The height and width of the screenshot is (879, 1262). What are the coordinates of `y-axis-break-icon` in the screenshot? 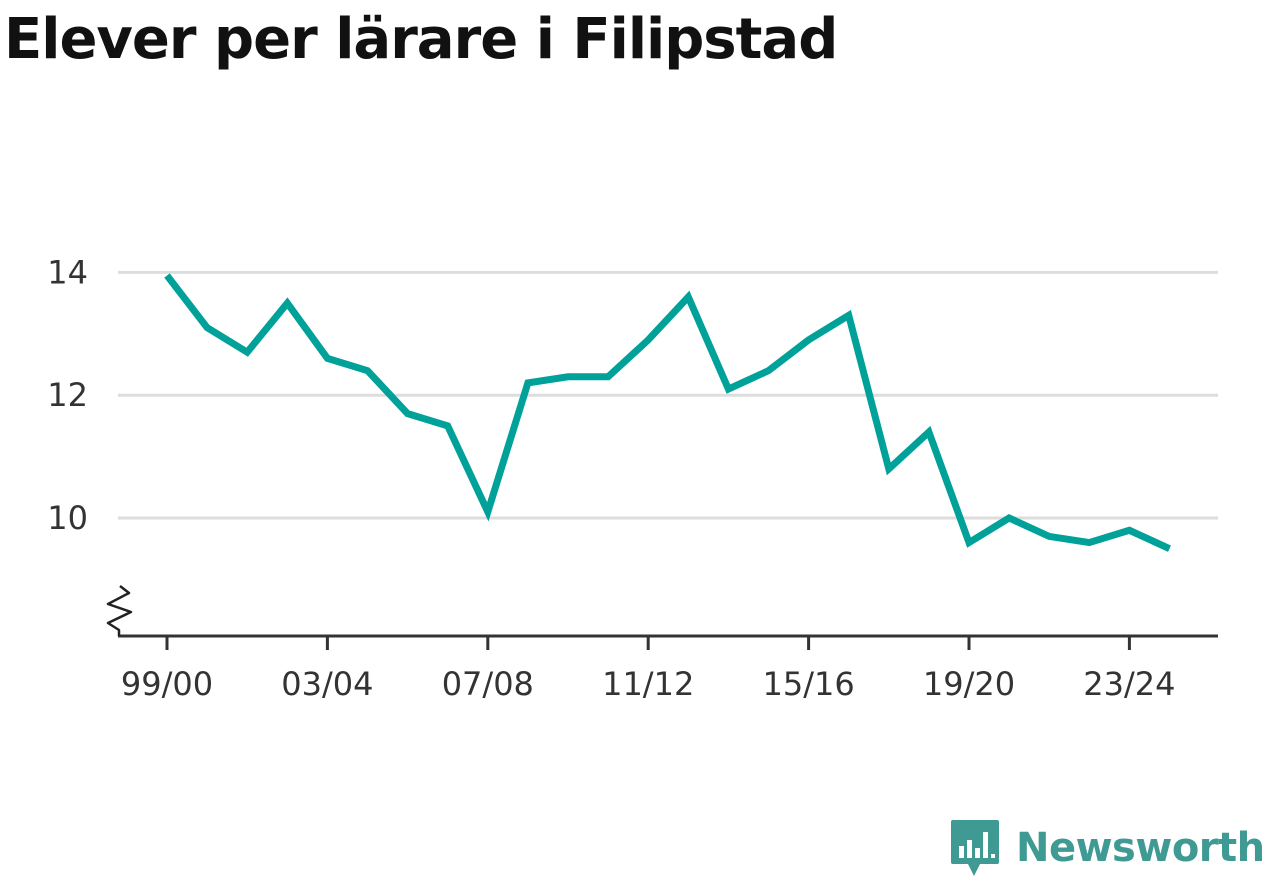 It's located at (119, 610).